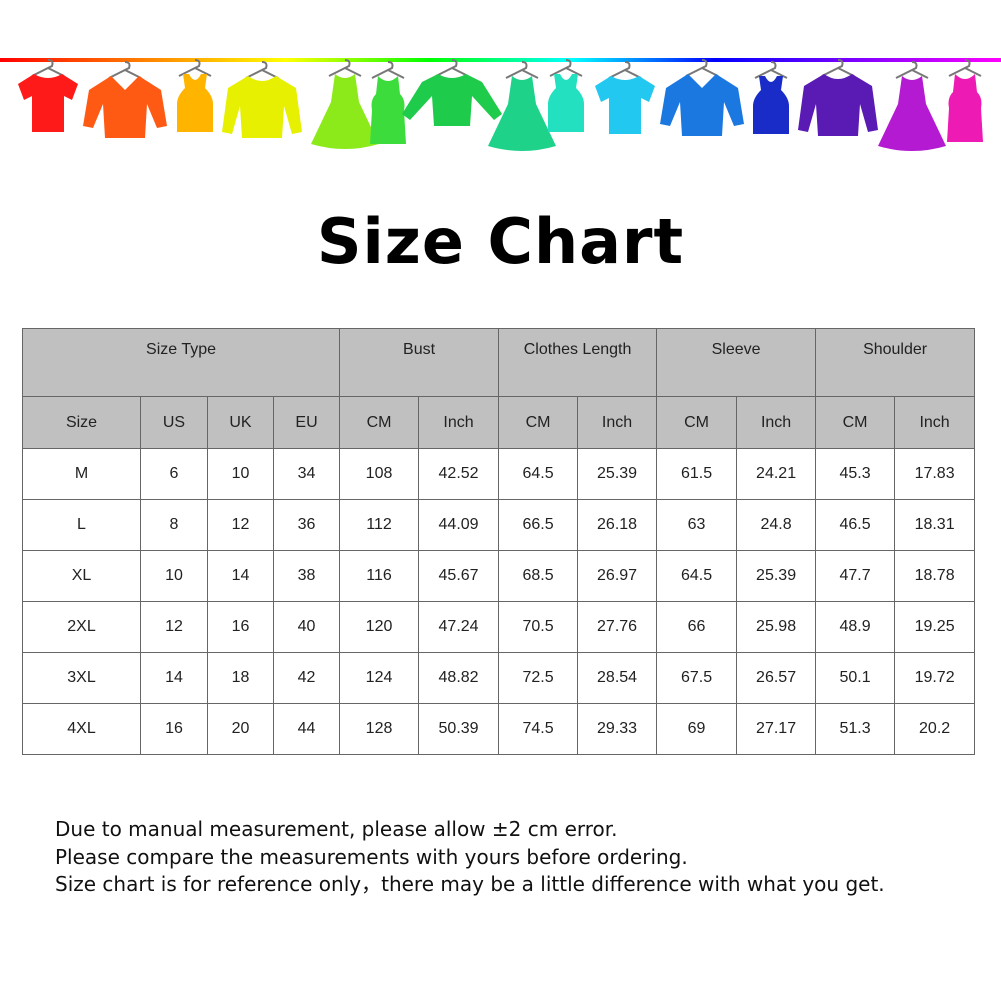  Describe the element at coordinates (855, 678) in the screenshot. I see `table-cell: 50.1` at that location.